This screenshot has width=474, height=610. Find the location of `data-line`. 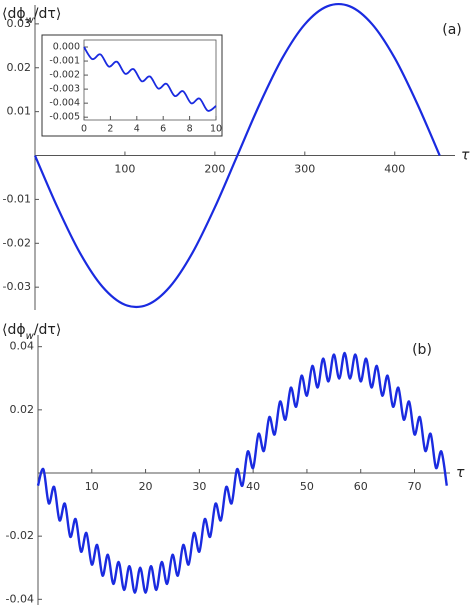

data-line is located at coordinates (150, 79).